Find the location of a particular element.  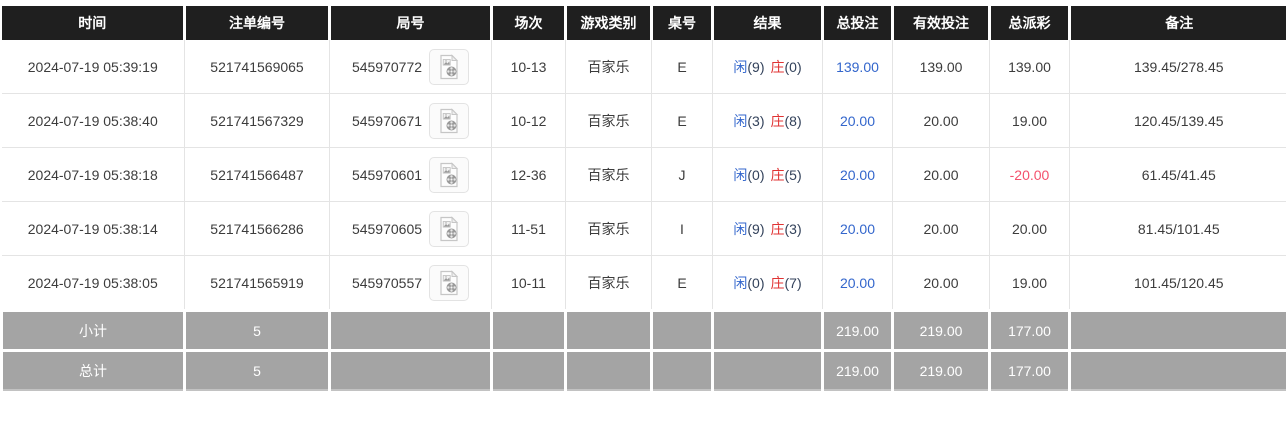

cell-result: 闲(0) 庄(5) is located at coordinates (767, 174).